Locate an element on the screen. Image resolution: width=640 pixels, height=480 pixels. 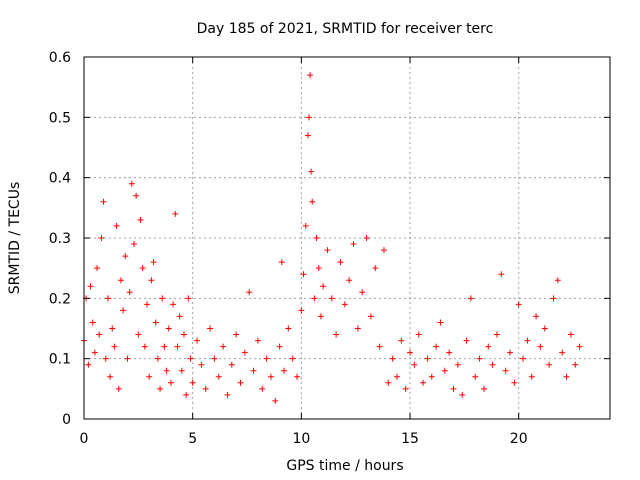
x-axis-label: GPS time / hours is located at coordinates (344, 466).